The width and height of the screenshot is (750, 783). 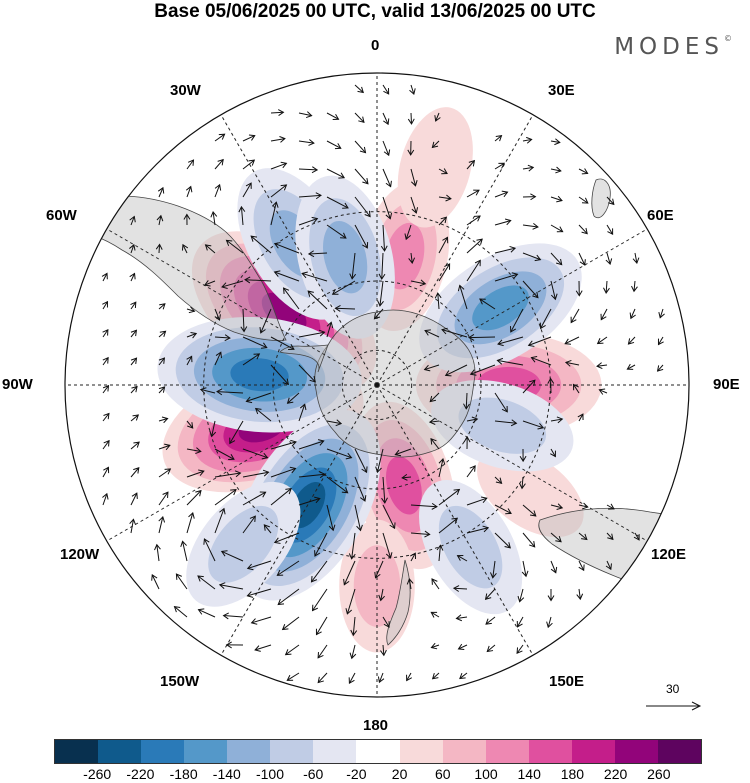 What do you see at coordinates (486, 774) in the screenshot?
I see `colorbar-tick-label: 100` at bounding box center [486, 774].